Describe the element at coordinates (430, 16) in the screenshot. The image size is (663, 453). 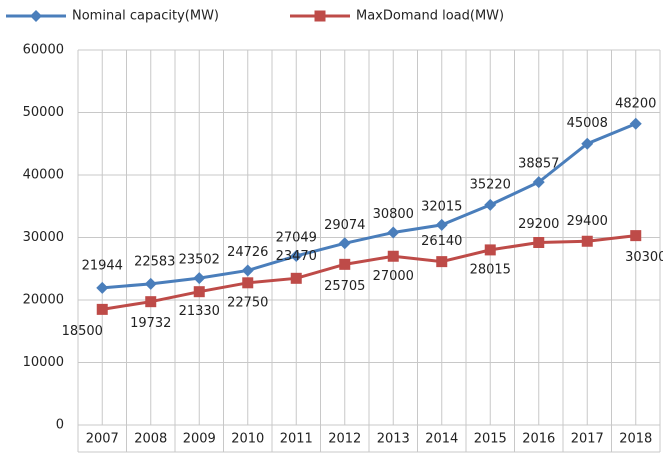
I see `legend-label: MaxDomand load(MW)` at that location.